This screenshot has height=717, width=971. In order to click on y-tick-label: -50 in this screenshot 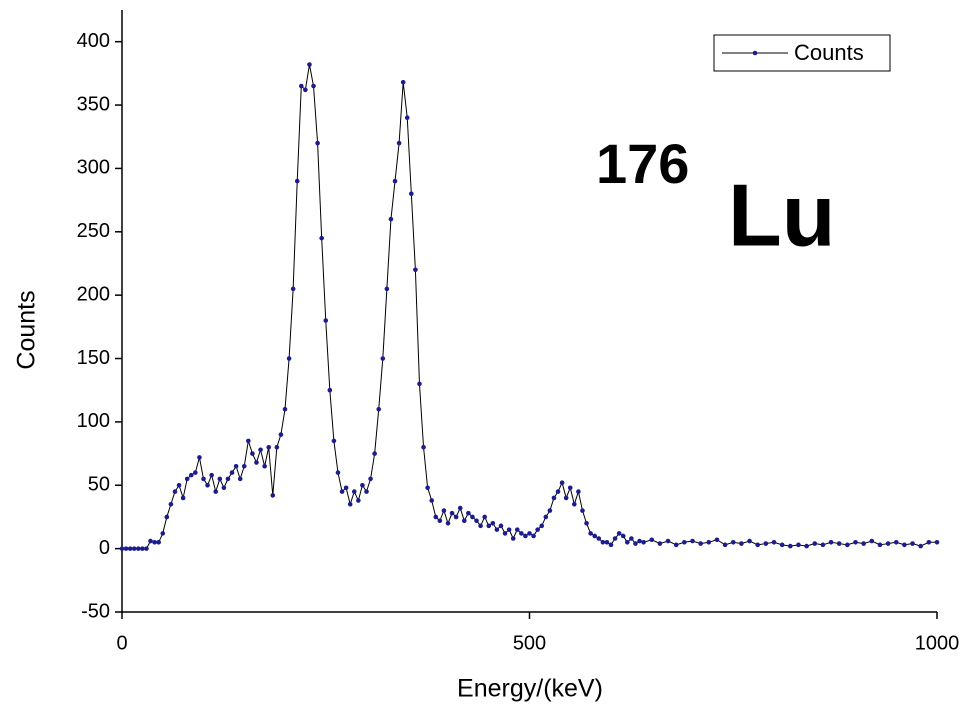, I will do `click(95, 611)`.